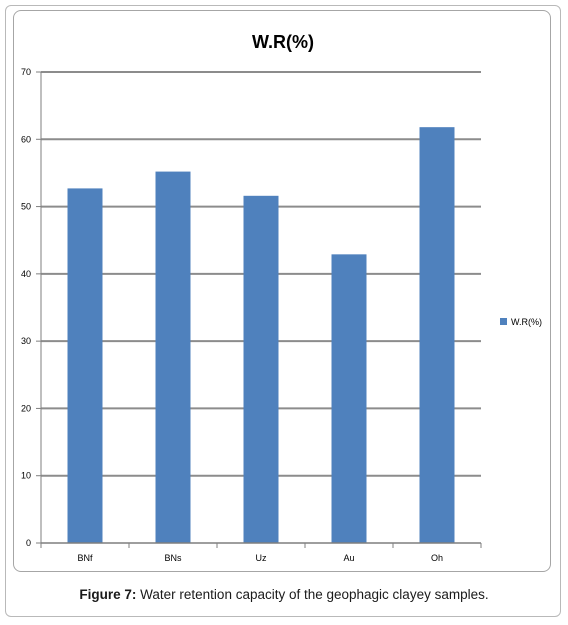  I want to click on legend-label-wr: W.R(%), so click(526, 322).